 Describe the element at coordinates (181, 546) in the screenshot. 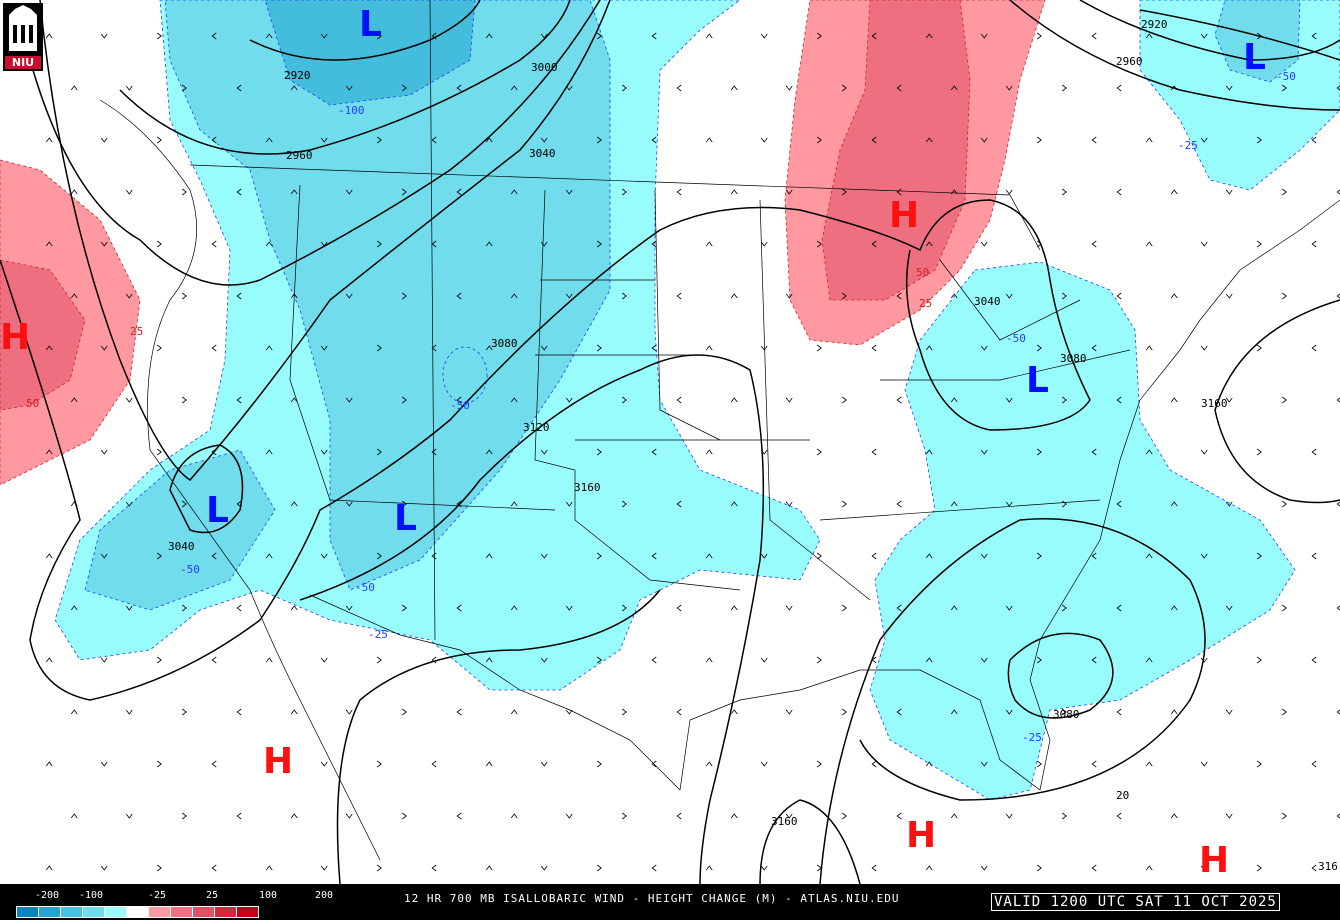

I see `contour-label: 3040` at that location.